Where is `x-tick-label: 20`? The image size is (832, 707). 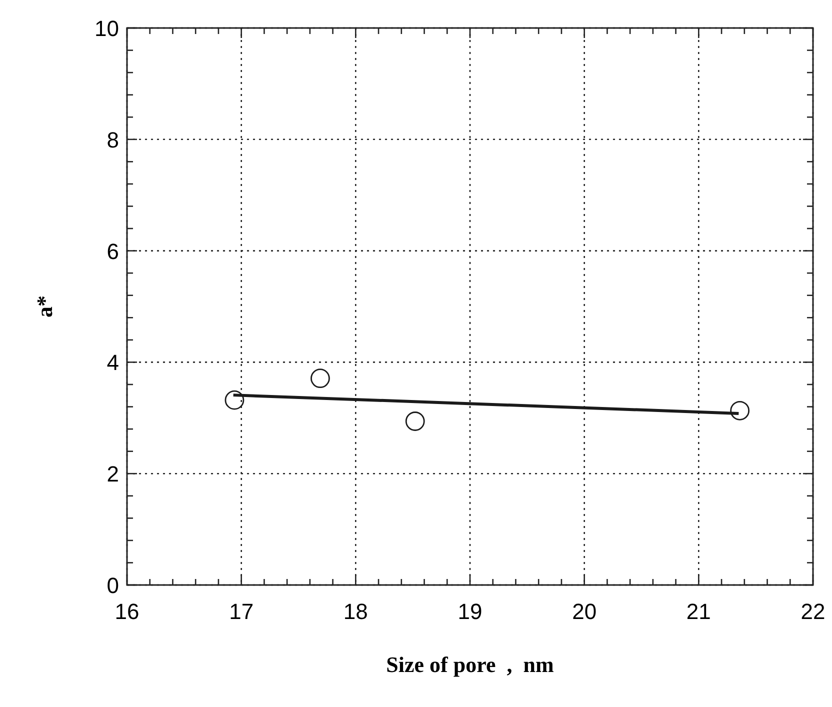 x-tick-label: 20 is located at coordinates (584, 611).